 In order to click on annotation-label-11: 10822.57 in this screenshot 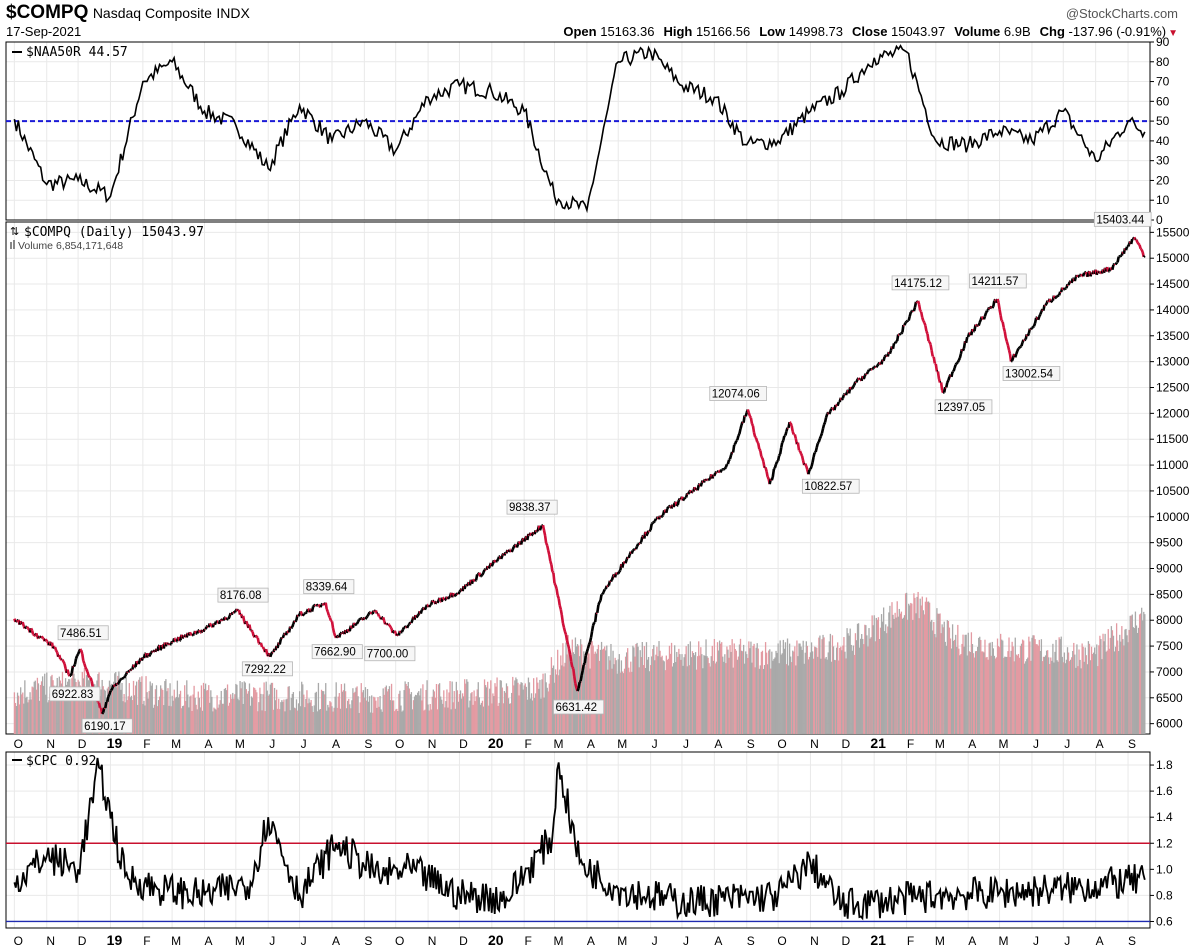, I will do `click(828, 487)`.